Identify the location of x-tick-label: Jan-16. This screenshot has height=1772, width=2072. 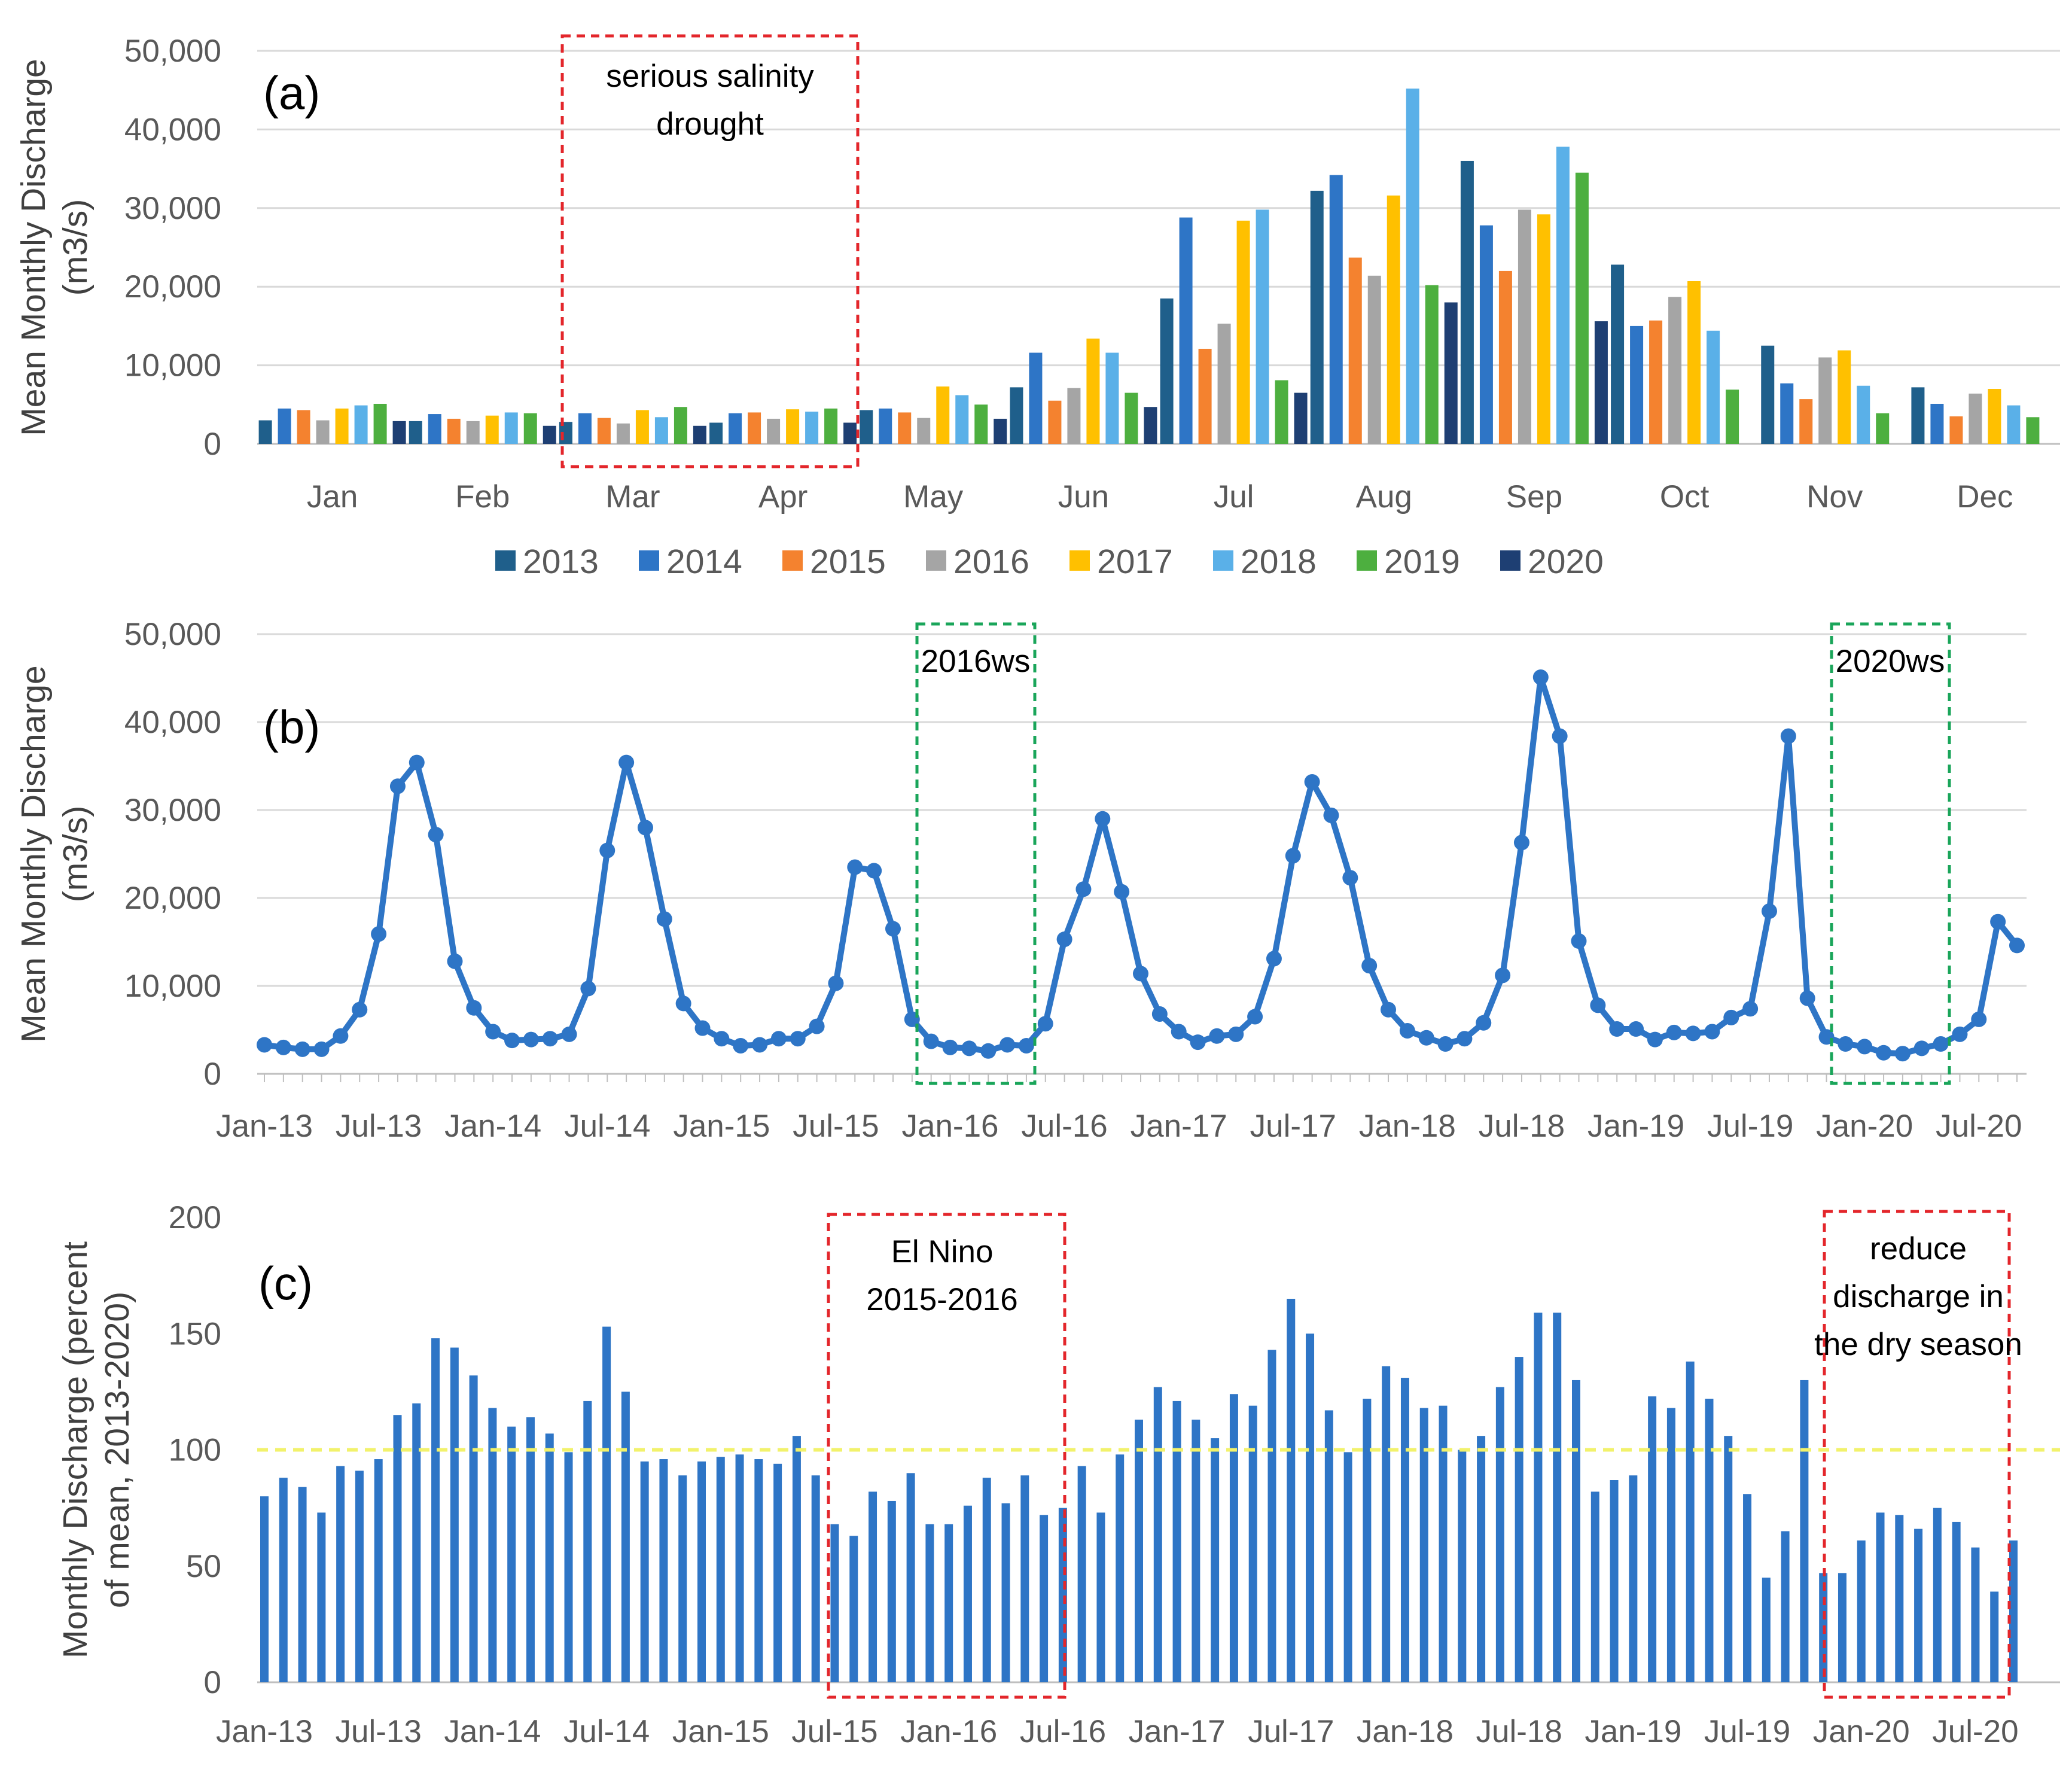
(949, 1126).